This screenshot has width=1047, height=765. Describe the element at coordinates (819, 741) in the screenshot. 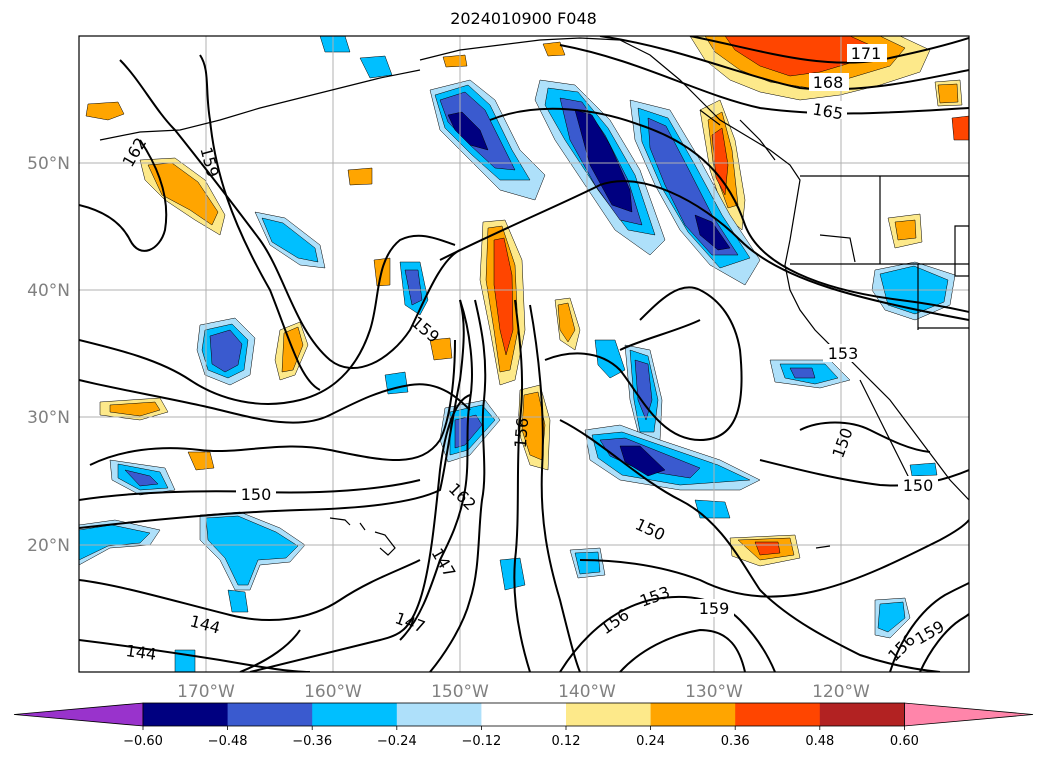

I see `colorbar-tick-label: 0.48` at that location.